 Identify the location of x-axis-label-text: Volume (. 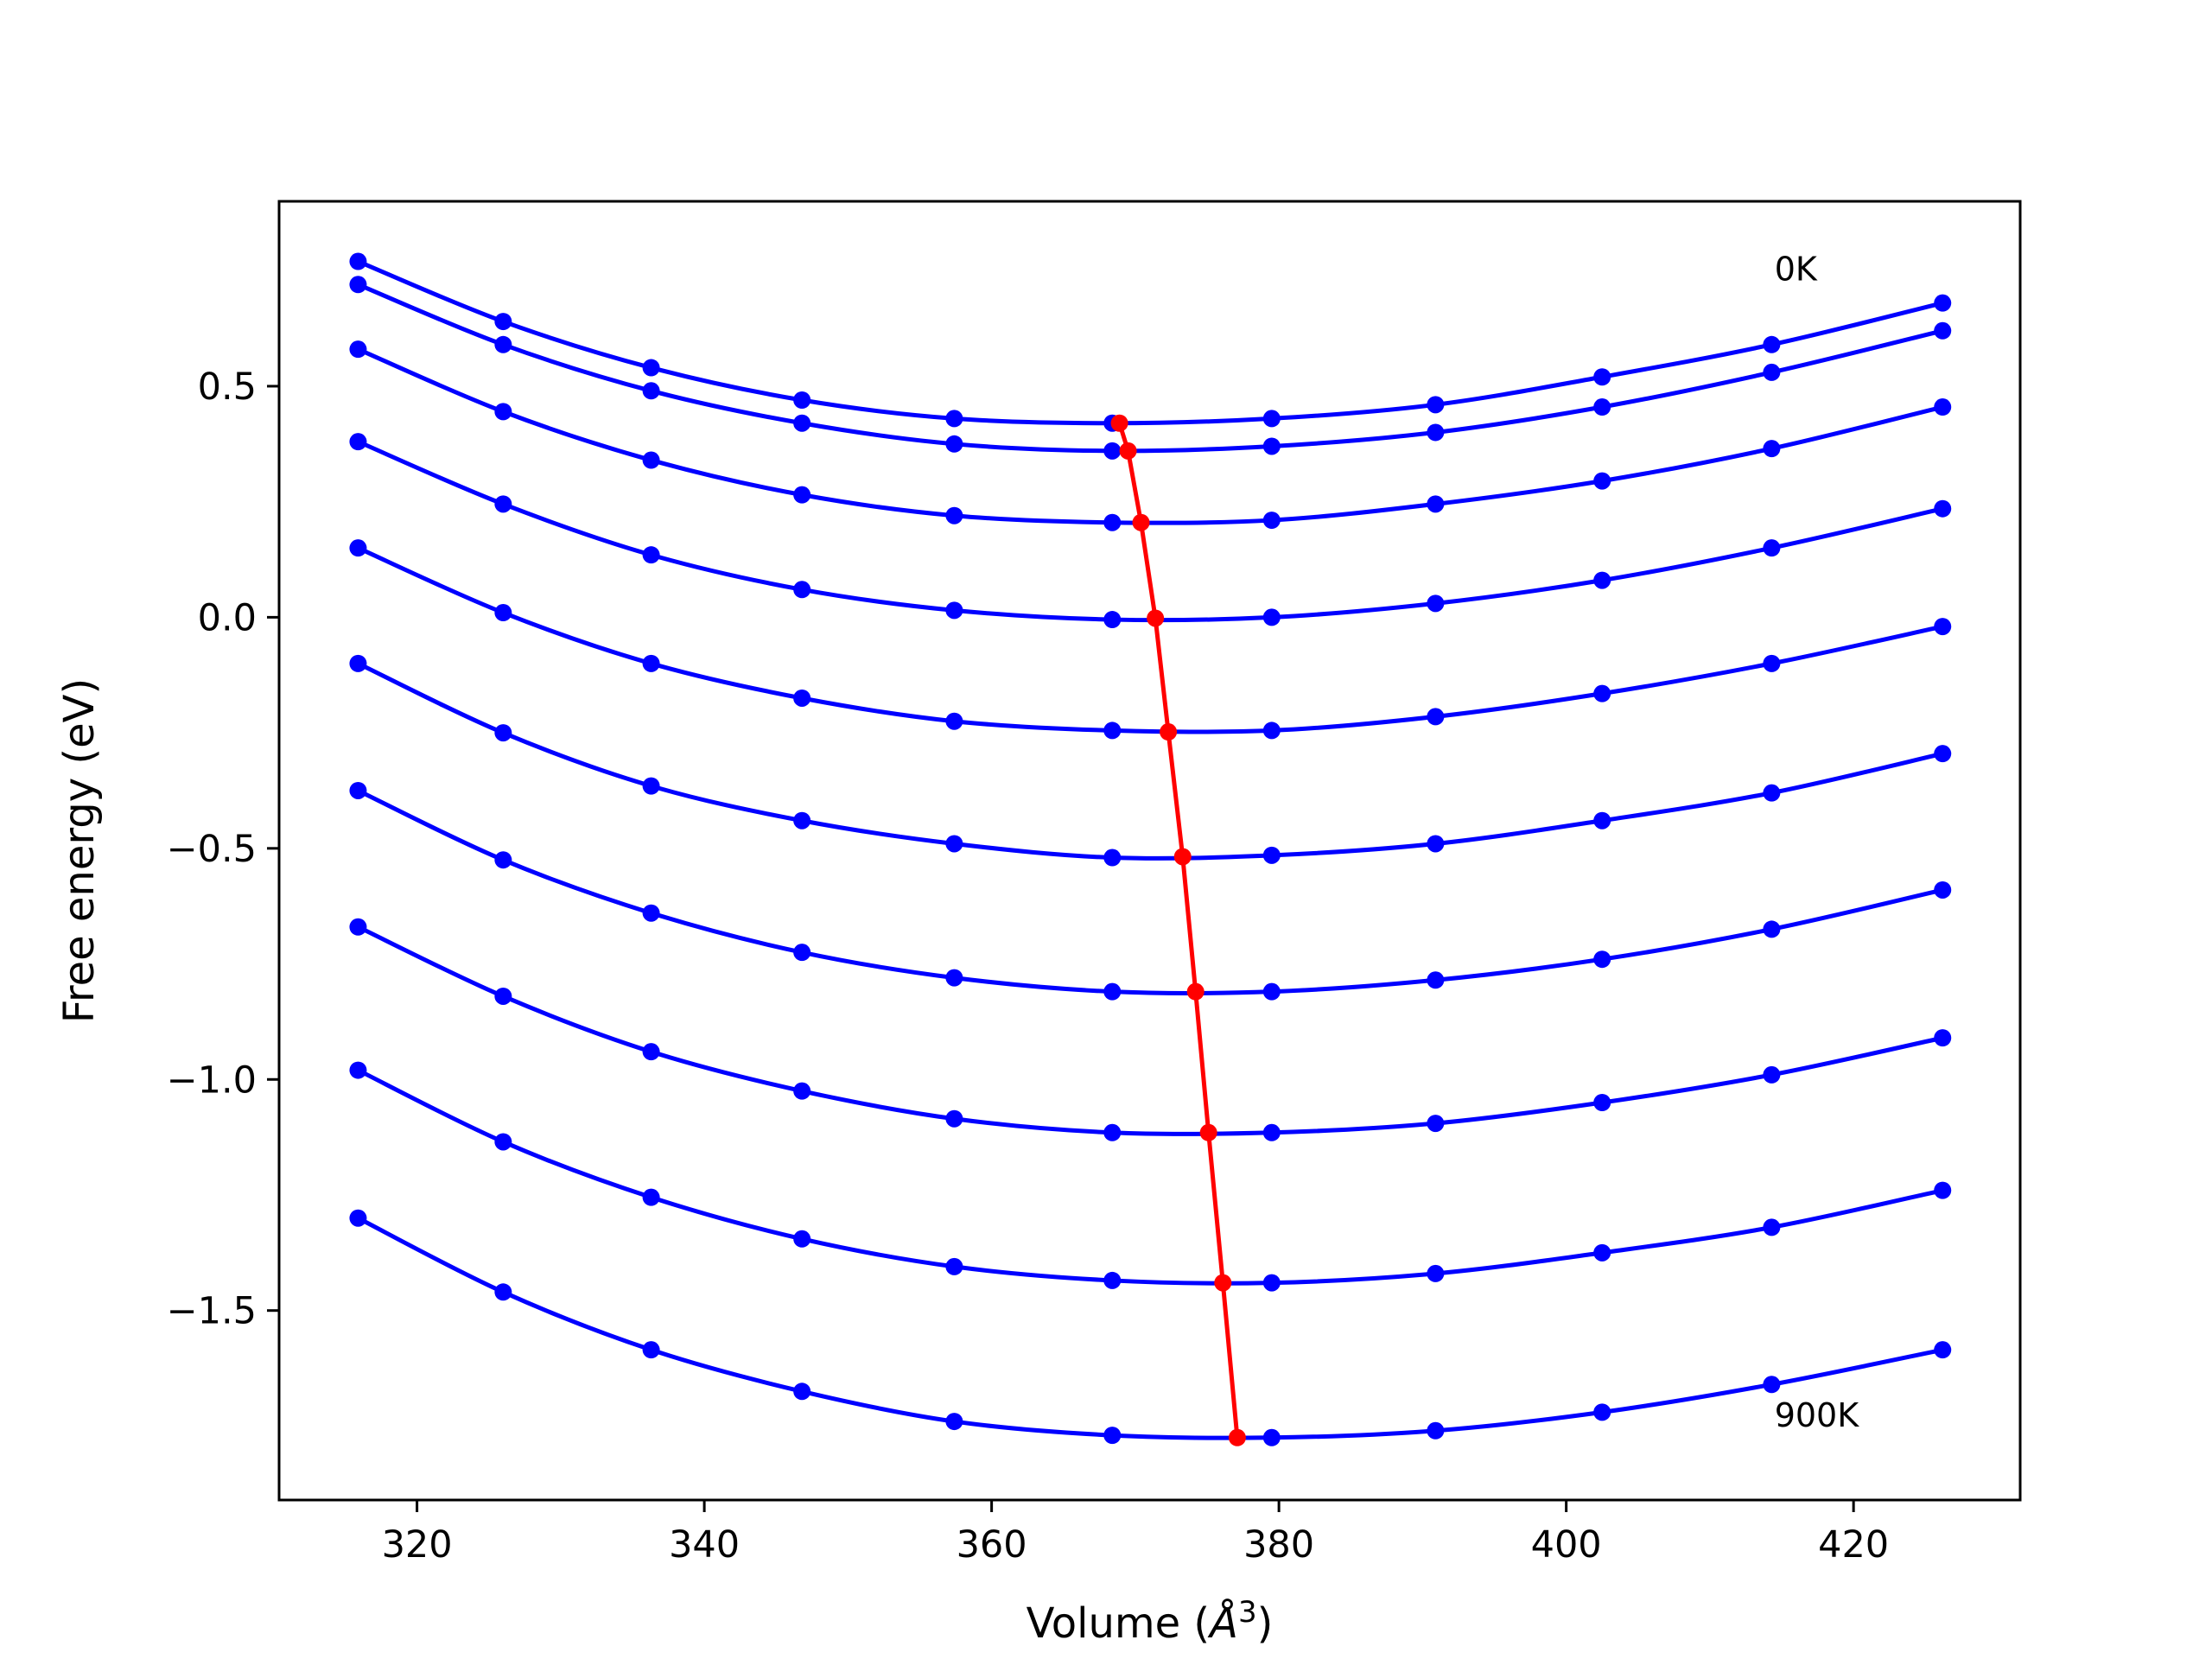
(1119, 1623).